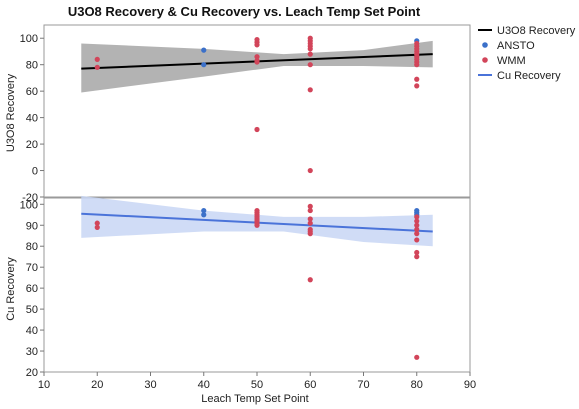 This screenshot has width=579, height=409. What do you see at coordinates (363, 385) in the screenshot?
I see `x-tick-label: 70` at bounding box center [363, 385].